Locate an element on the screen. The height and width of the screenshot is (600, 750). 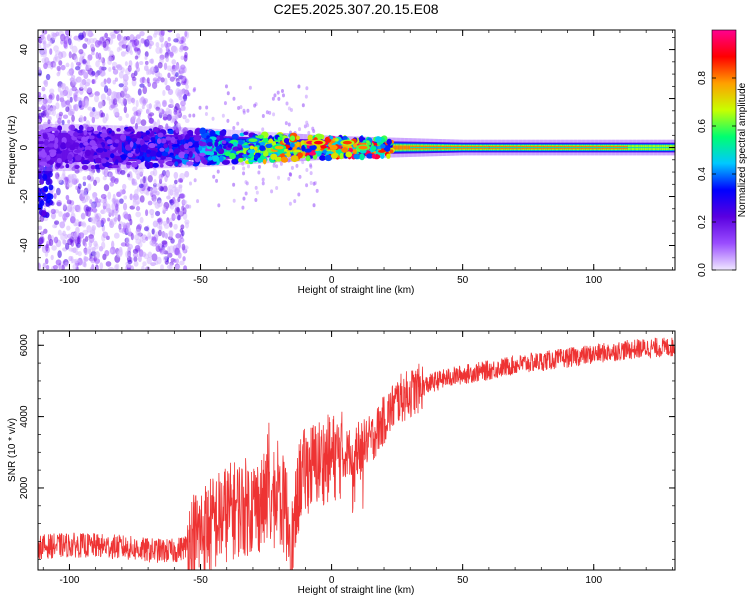
x-tick-label: 0 is located at coordinates (332, 280).